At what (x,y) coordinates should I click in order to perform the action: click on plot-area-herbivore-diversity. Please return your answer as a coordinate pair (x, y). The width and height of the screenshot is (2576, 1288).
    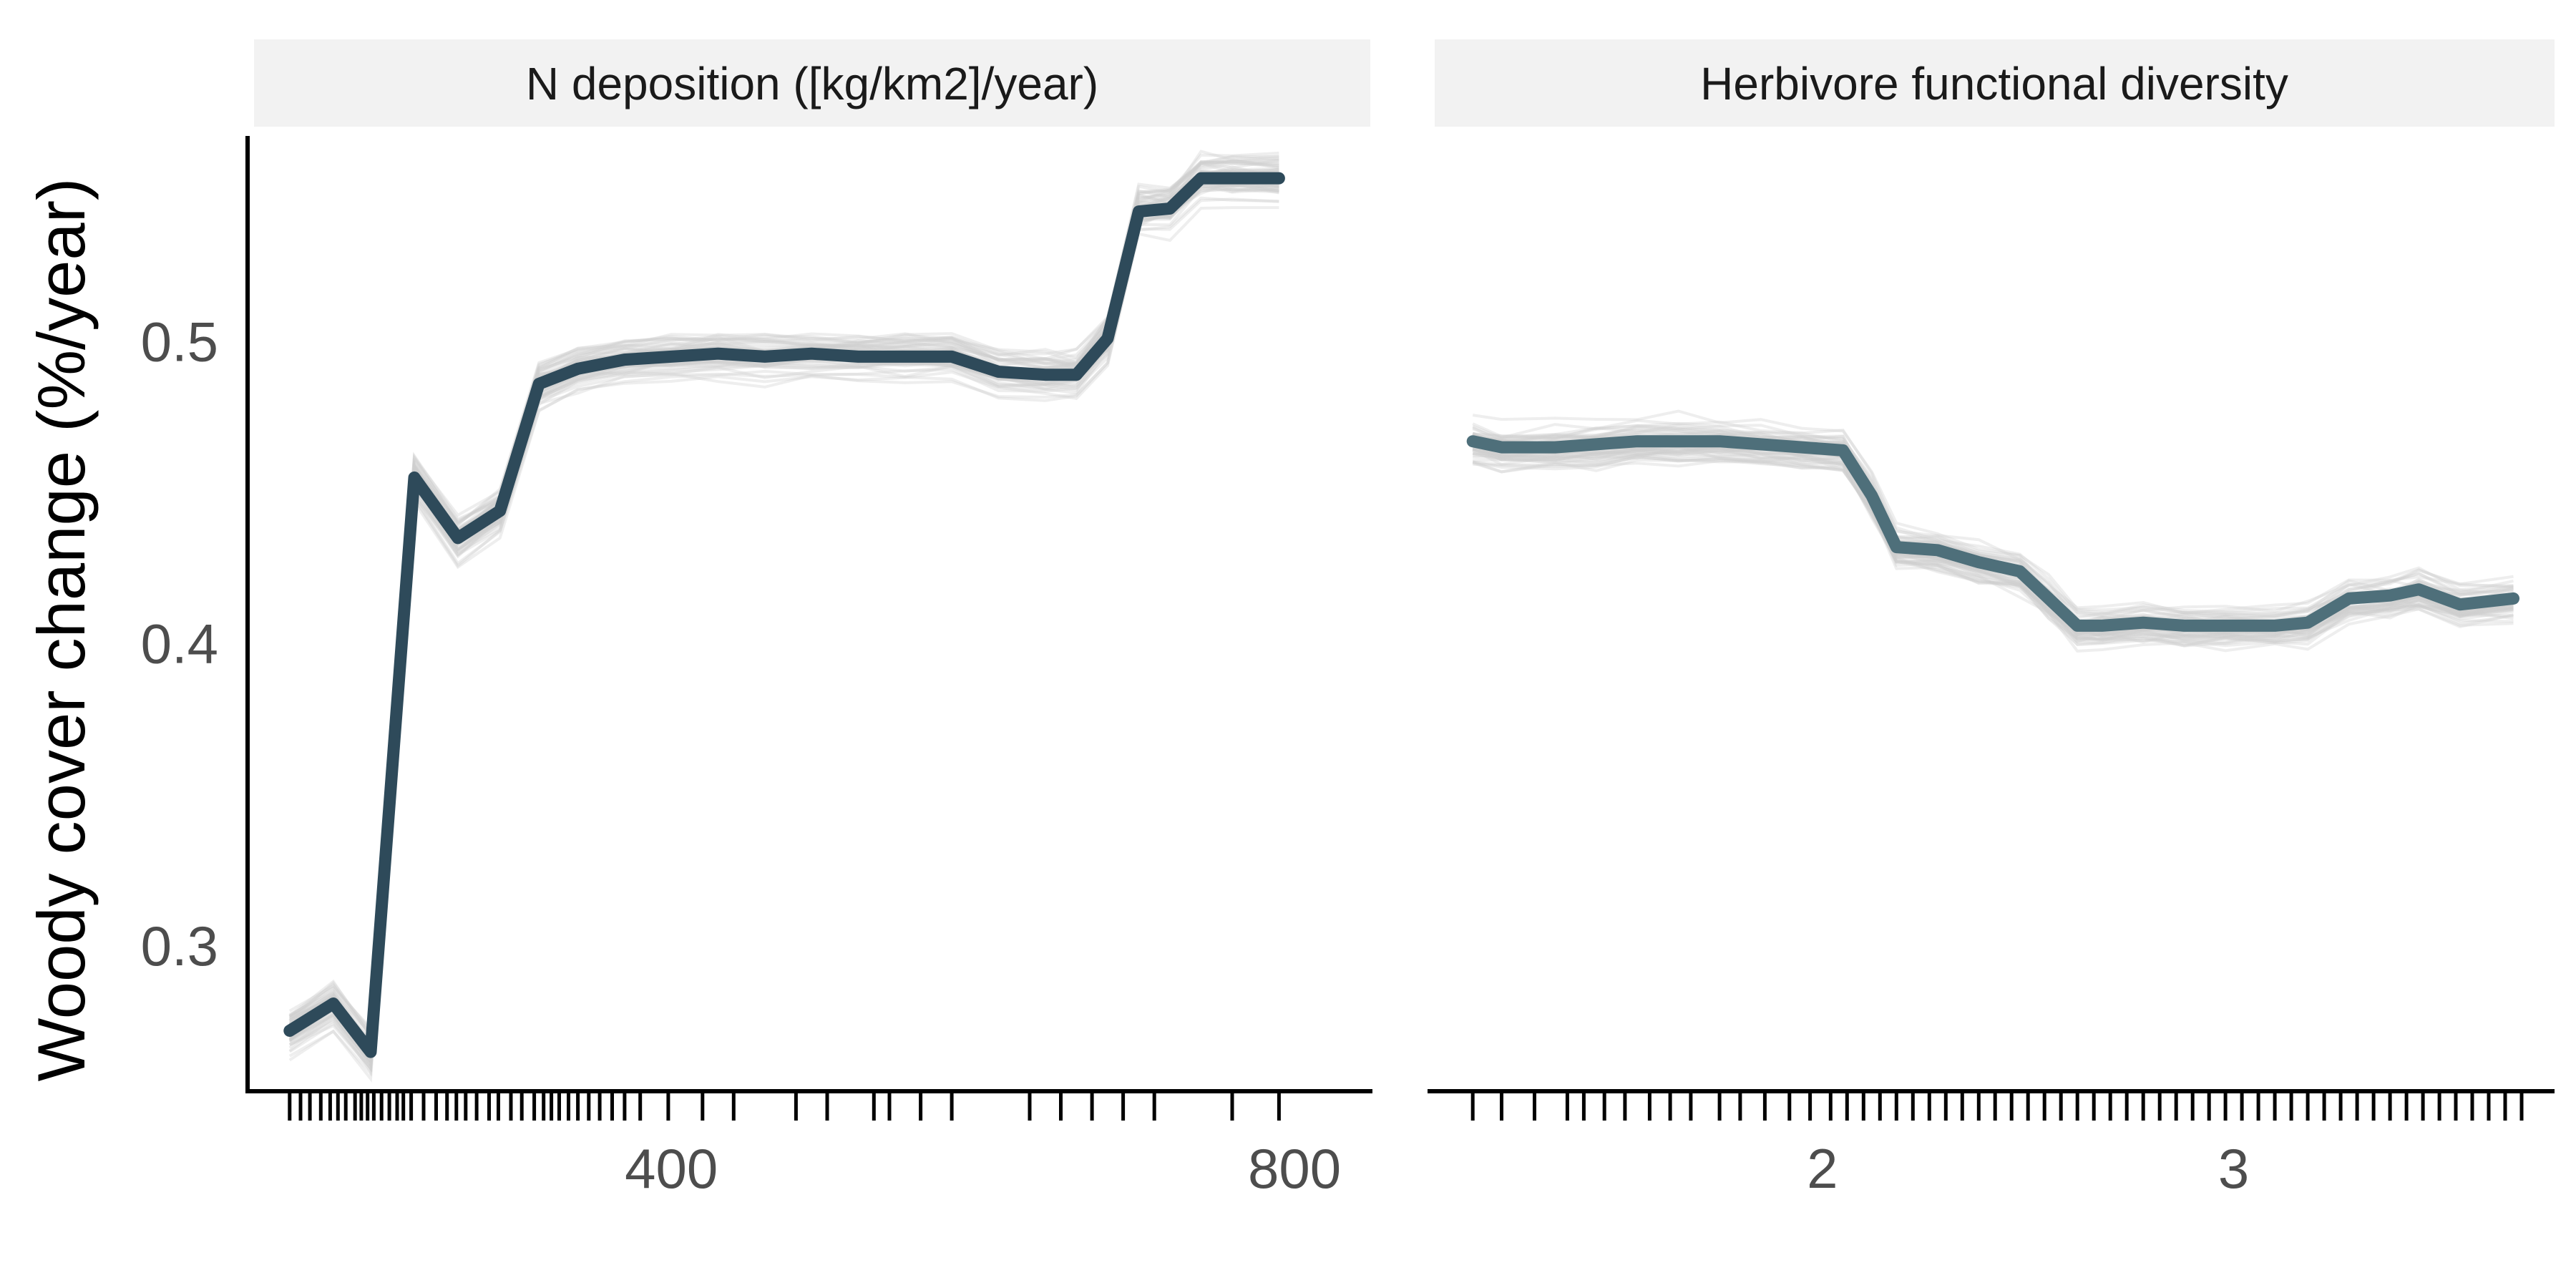
    Looking at the image, I should click on (1992, 531).